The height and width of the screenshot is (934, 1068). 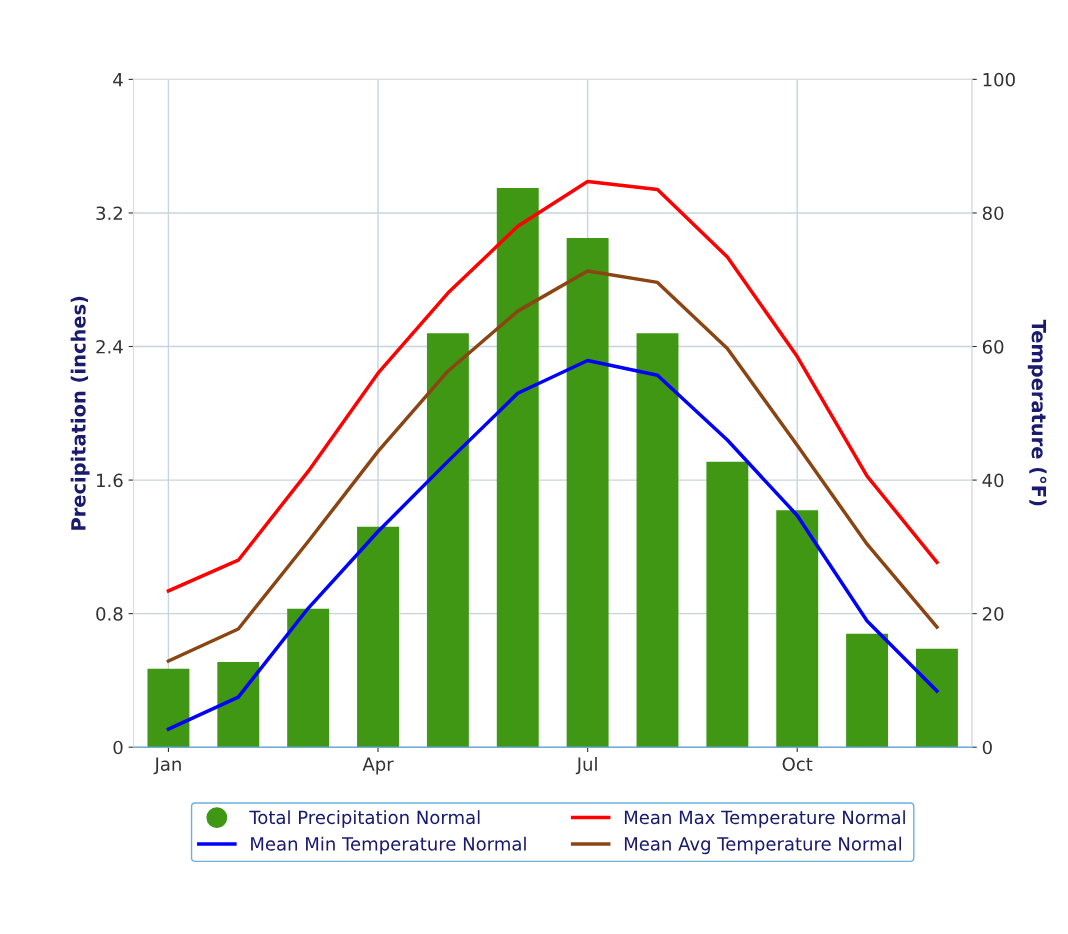 I want to click on y-tick-label: 0.8, so click(x=109, y=614).